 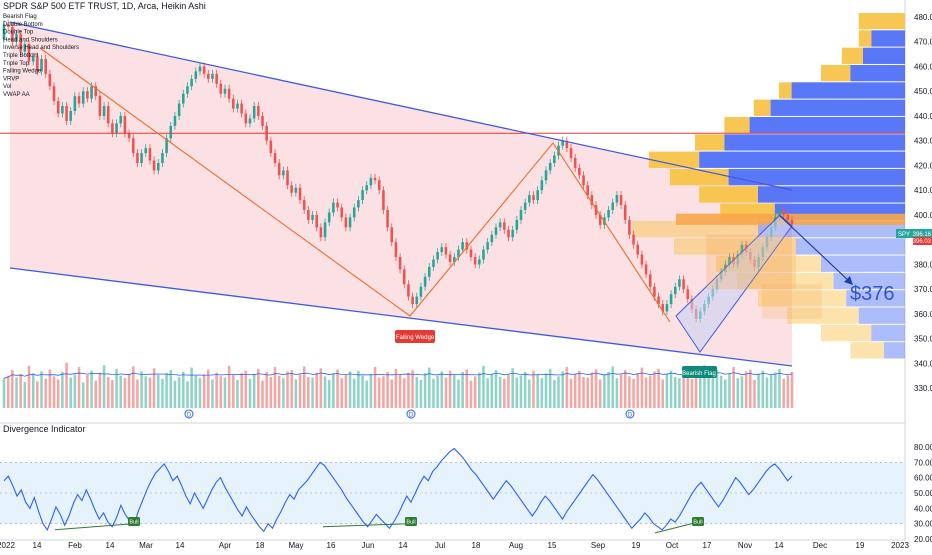 I want to click on osc-tick: 80.00, so click(x=923, y=447).